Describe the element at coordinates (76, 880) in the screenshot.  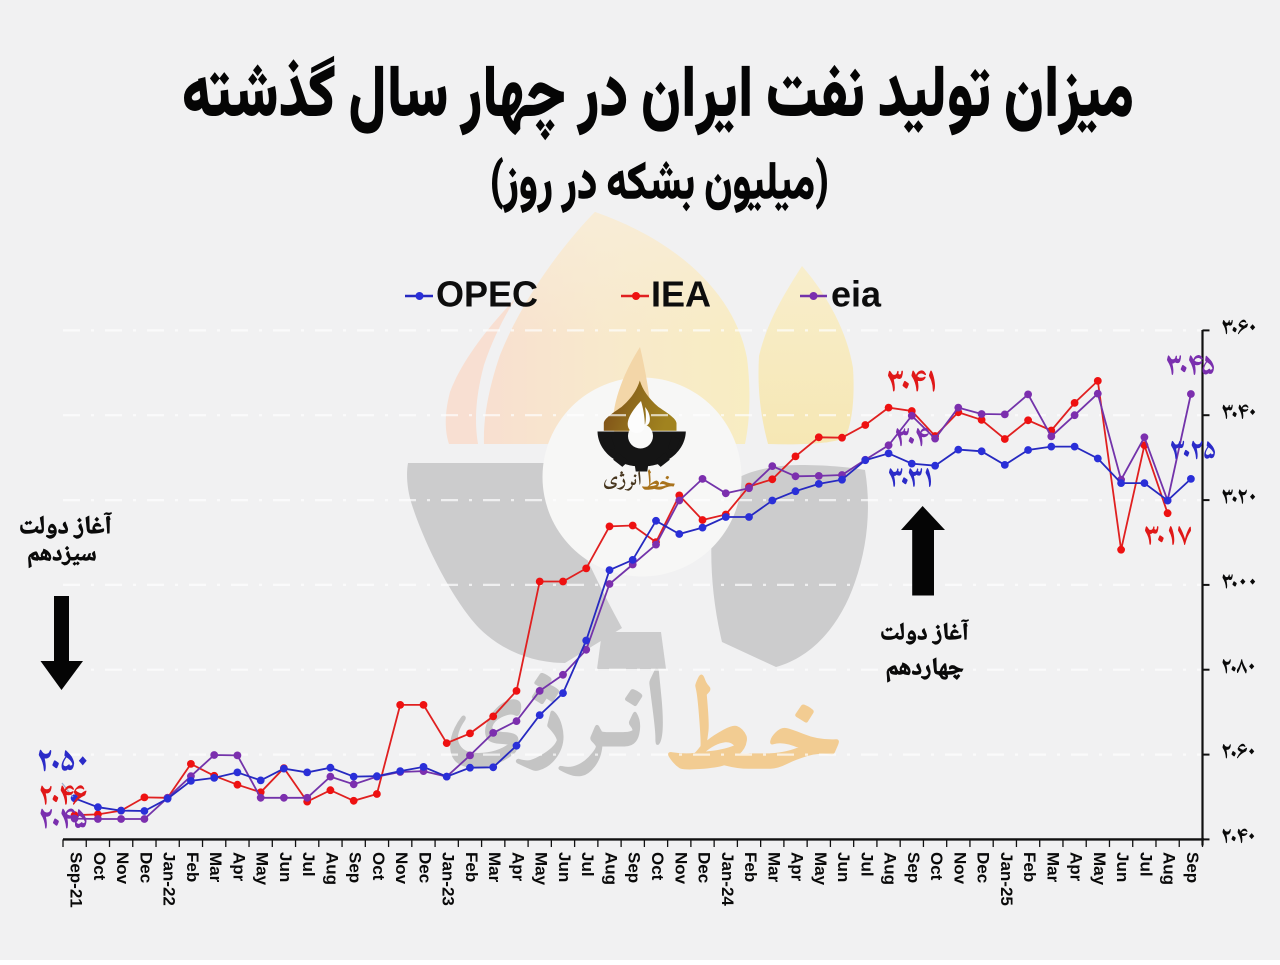
I see `svg-text: Sep-21` at that location.